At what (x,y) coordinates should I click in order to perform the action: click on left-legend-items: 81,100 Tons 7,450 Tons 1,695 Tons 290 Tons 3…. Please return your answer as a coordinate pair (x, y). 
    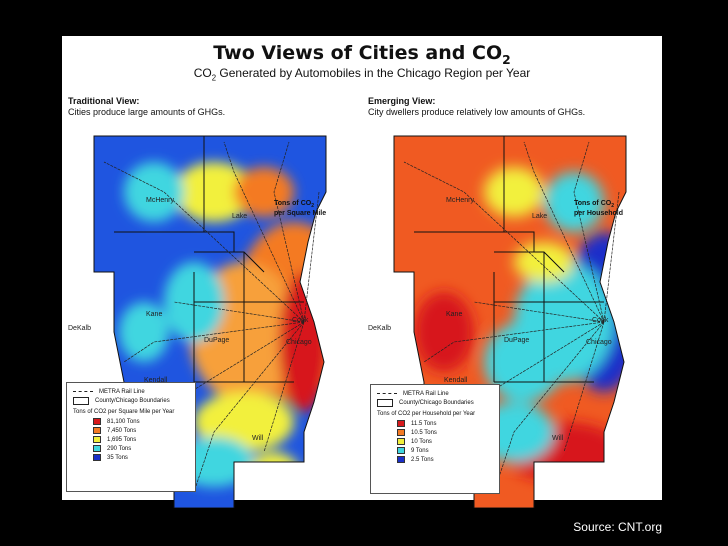
    Looking at the image, I should click on (144, 439).